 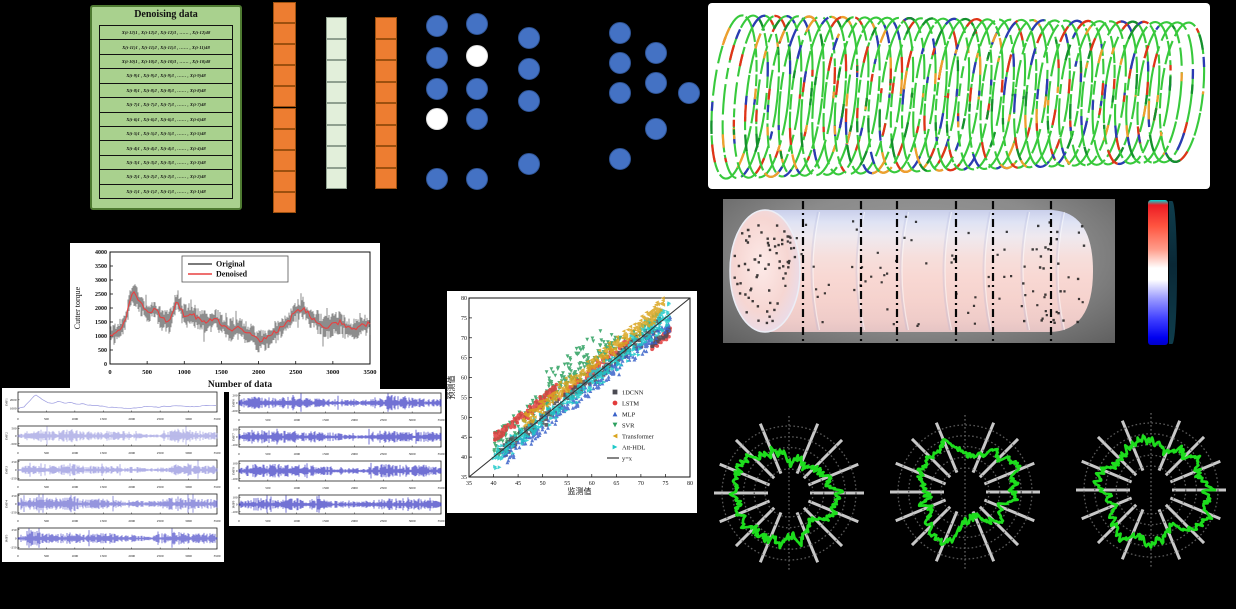 I want to click on svg-text: 50, so click(x=464, y=418).